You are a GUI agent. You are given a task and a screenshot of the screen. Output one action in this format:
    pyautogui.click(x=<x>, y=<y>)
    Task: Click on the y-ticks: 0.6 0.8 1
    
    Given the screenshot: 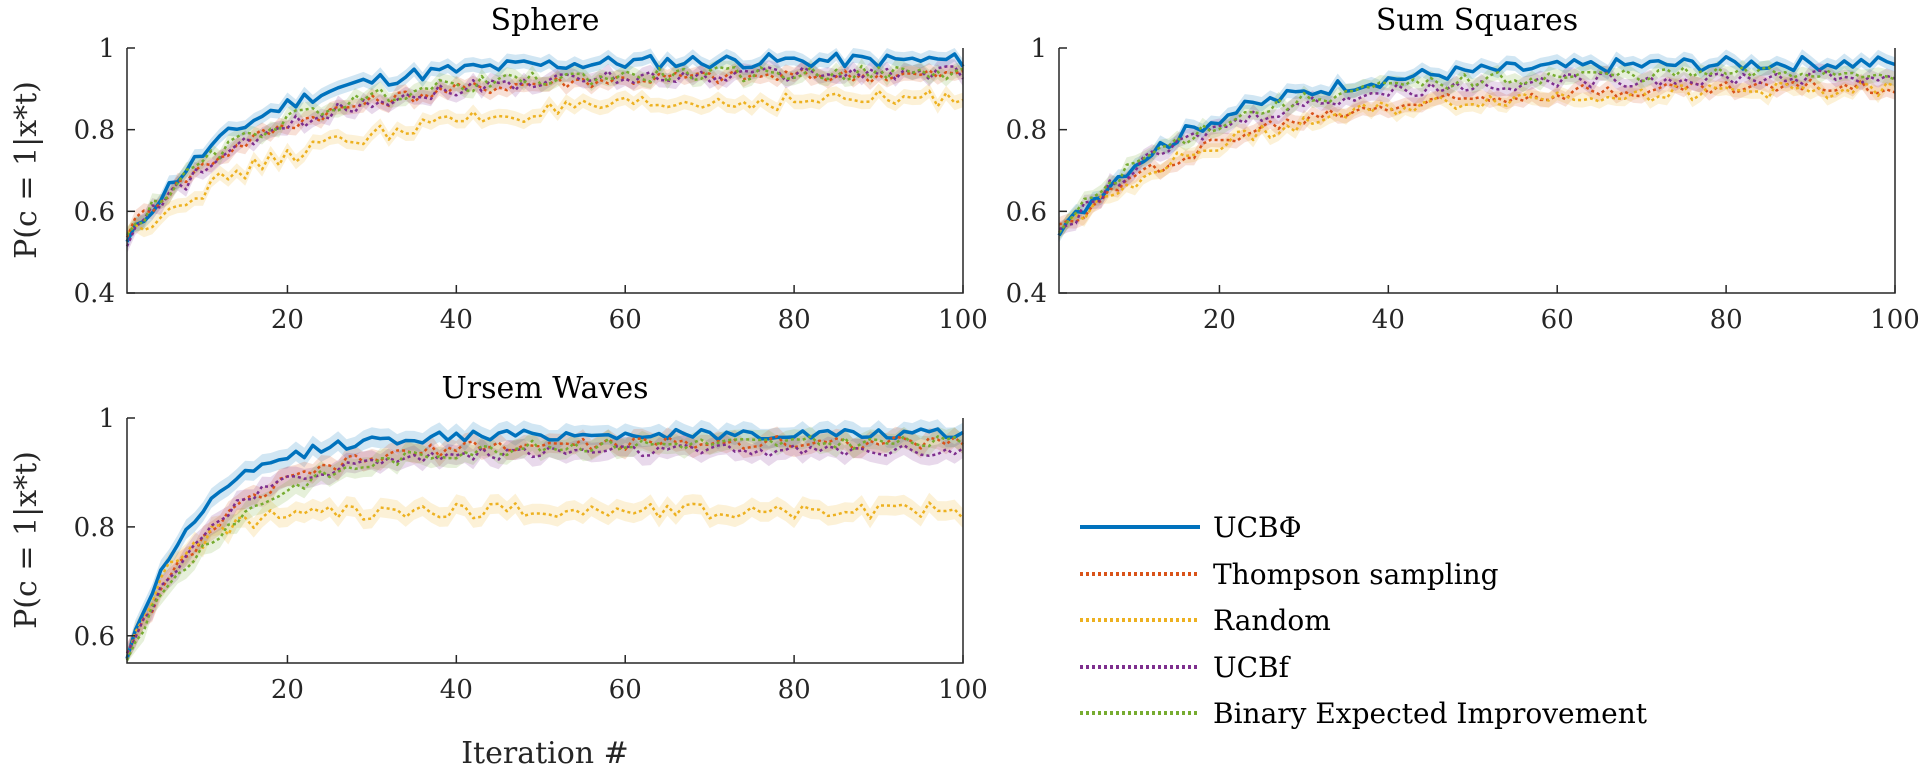 What is the action you would take?
    pyautogui.click(x=104, y=528)
    